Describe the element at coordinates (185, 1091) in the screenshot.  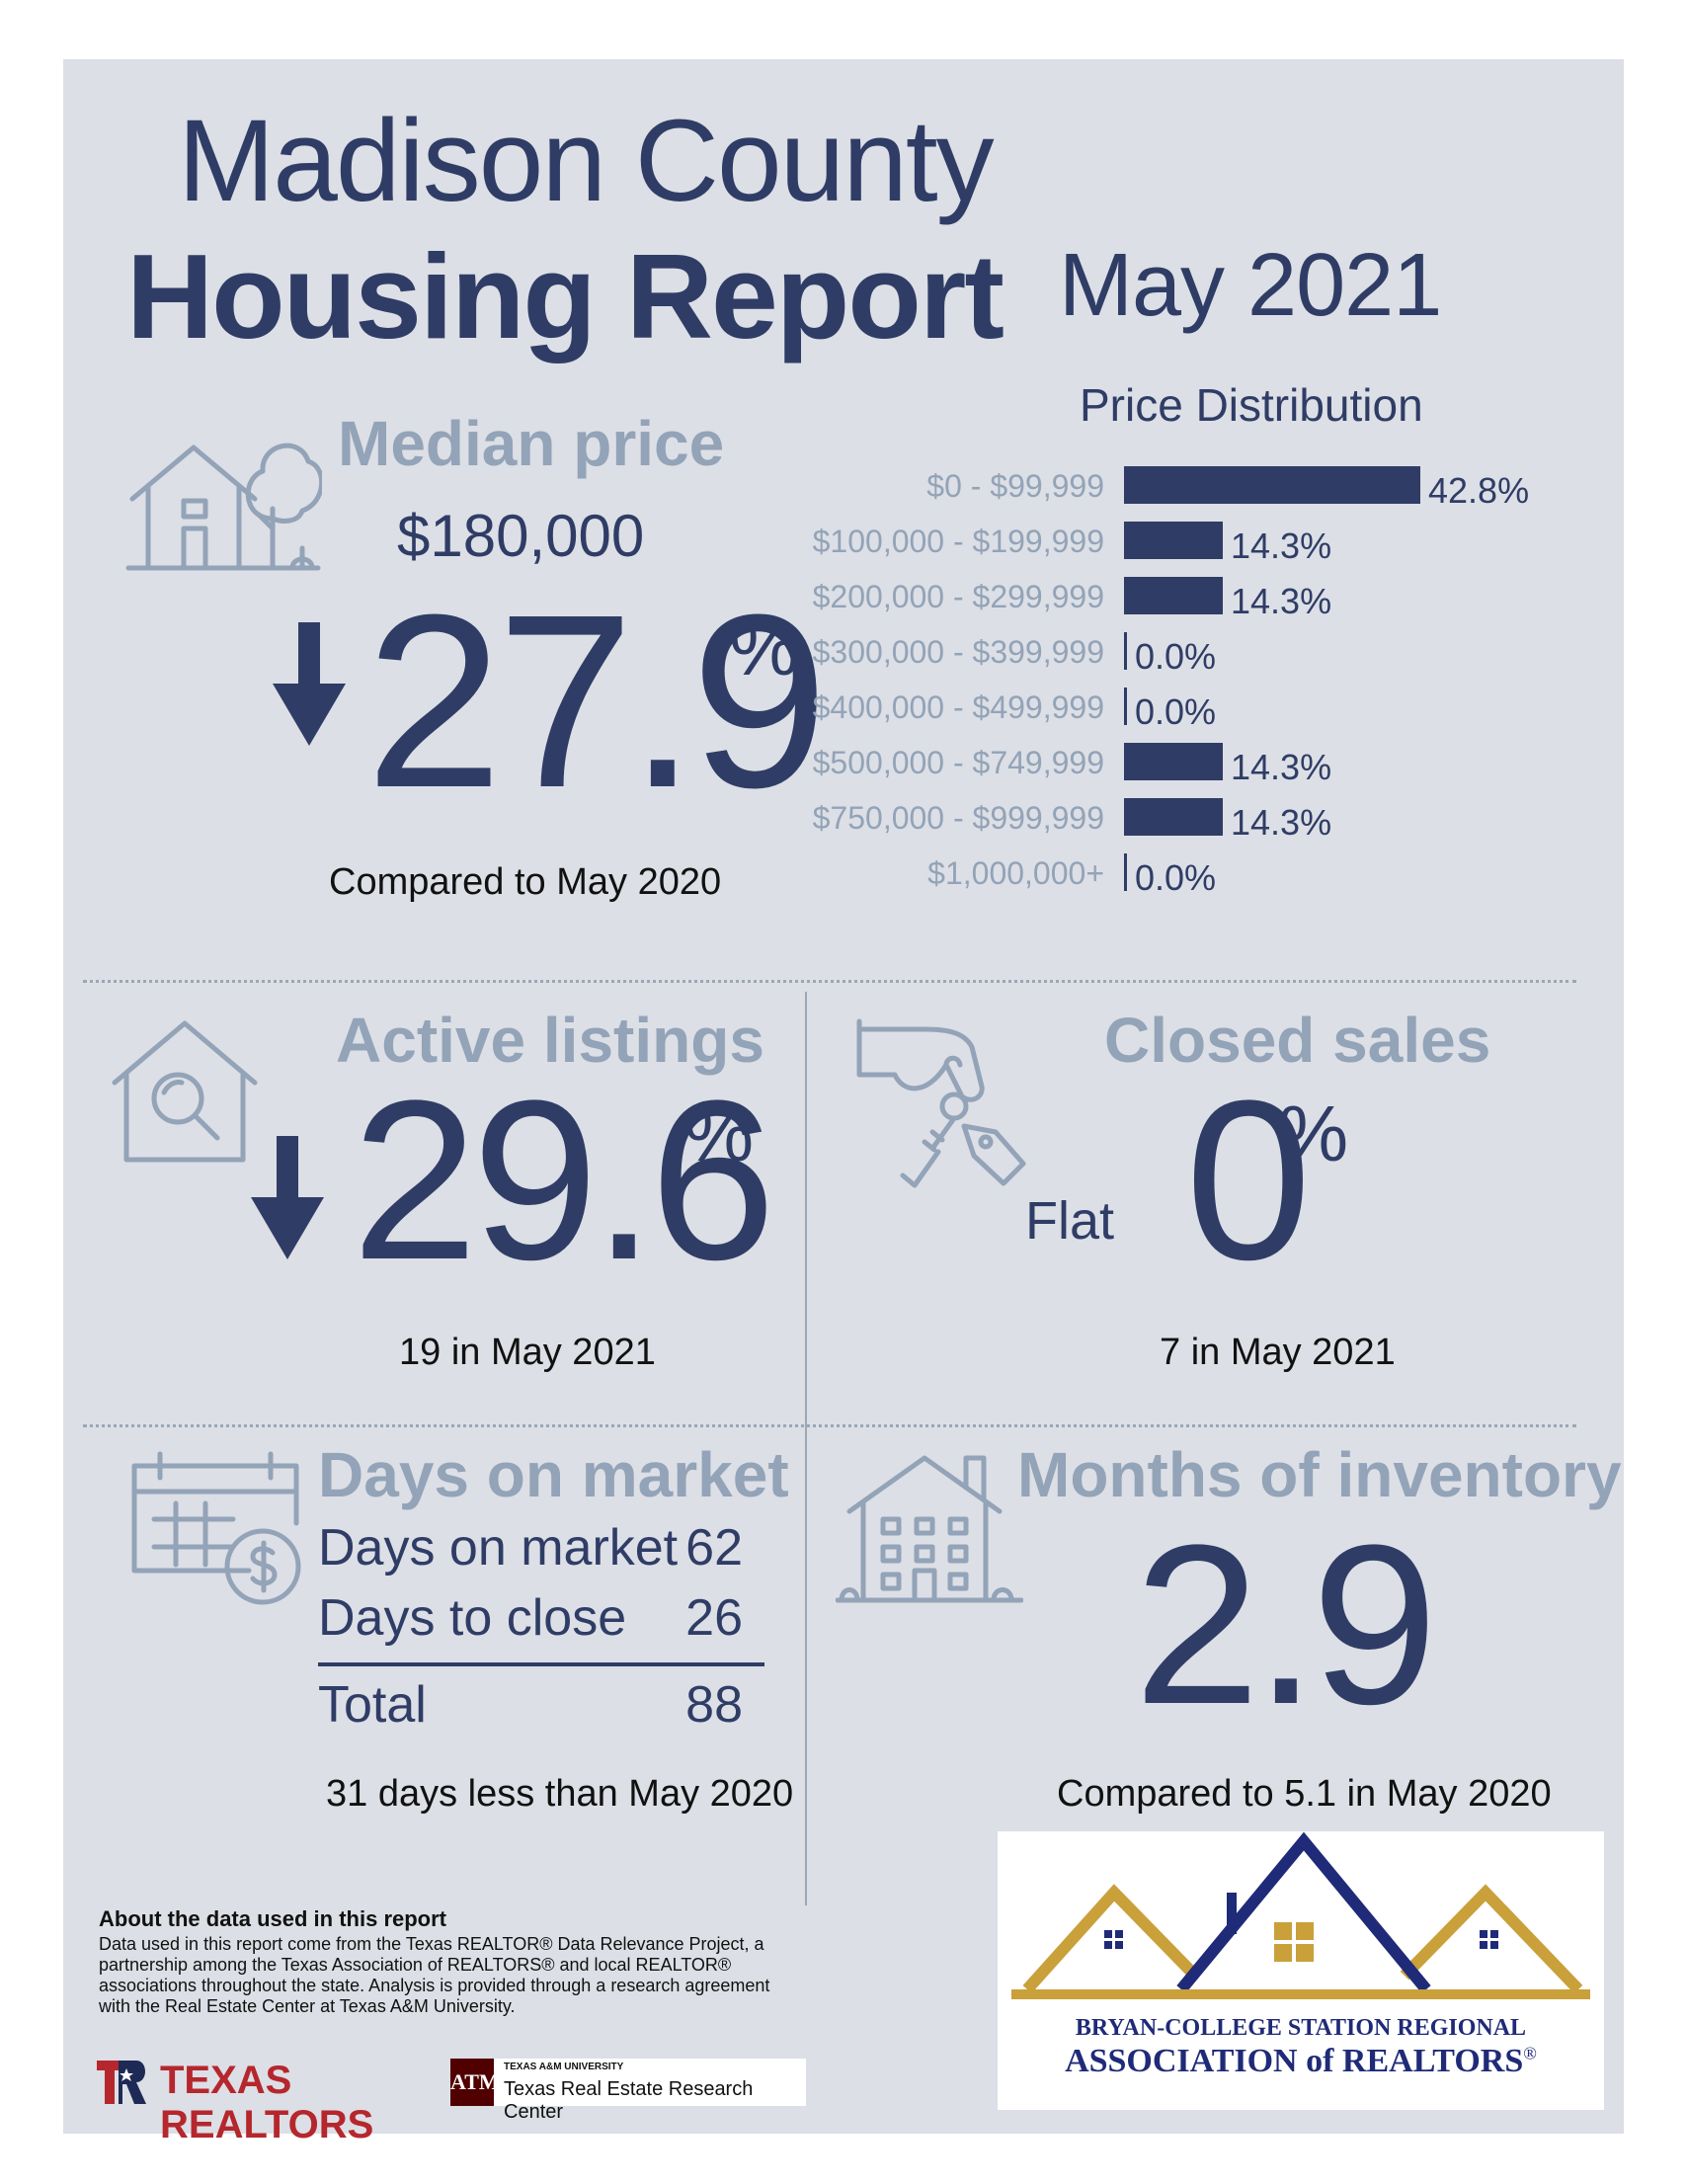
I see `house-search-icon` at that location.